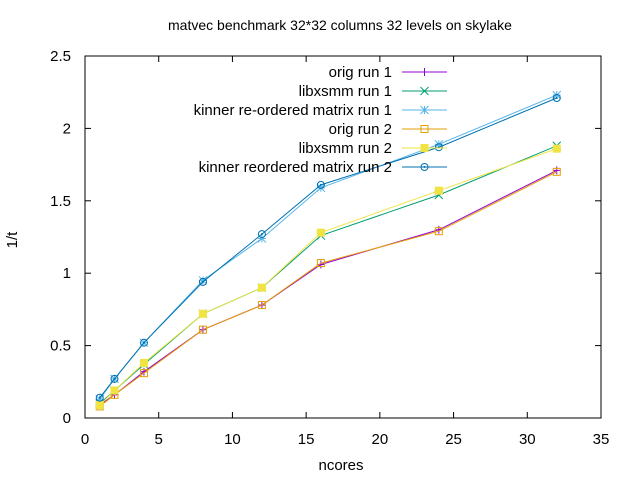  Describe the element at coordinates (601, 439) in the screenshot. I see `x-tick-label: 35` at that location.